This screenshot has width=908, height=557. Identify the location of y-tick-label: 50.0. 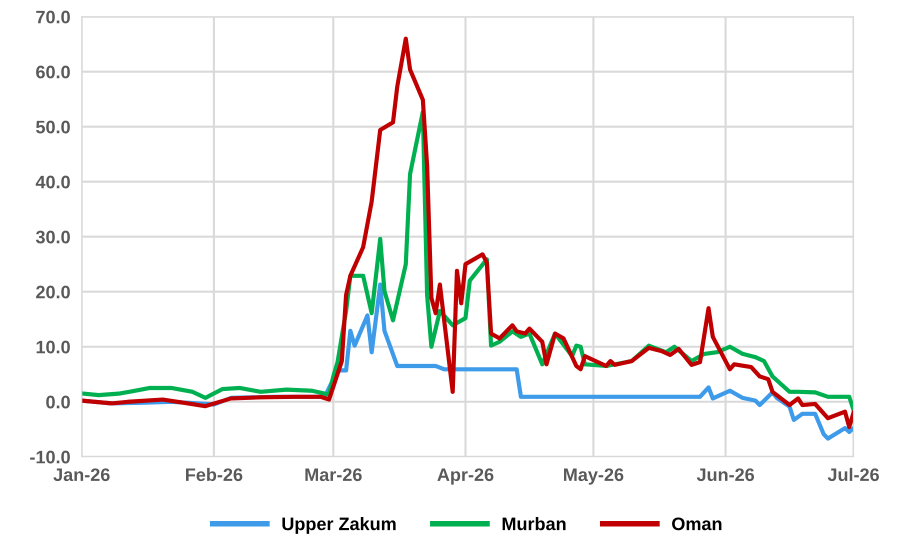
(53, 127).